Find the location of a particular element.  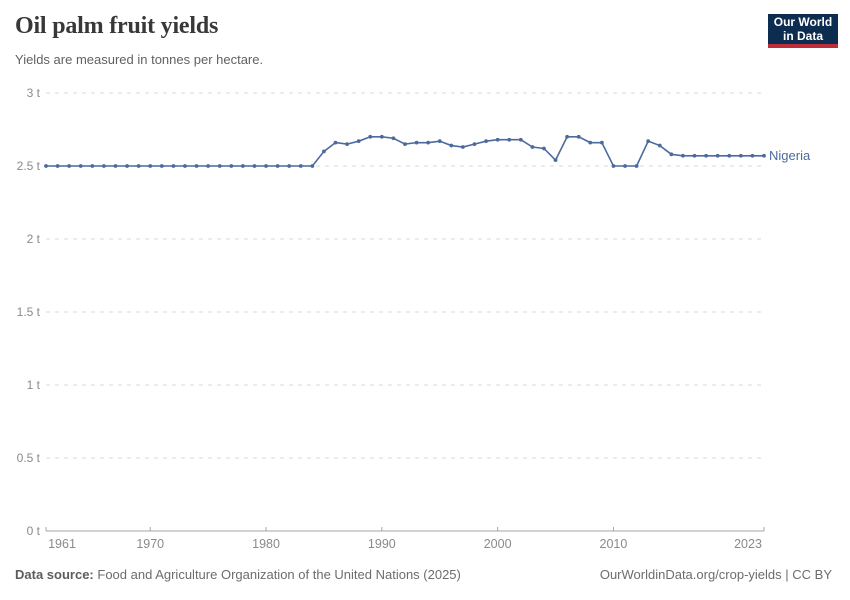

x-axis-label: 1961 is located at coordinates (62, 544).